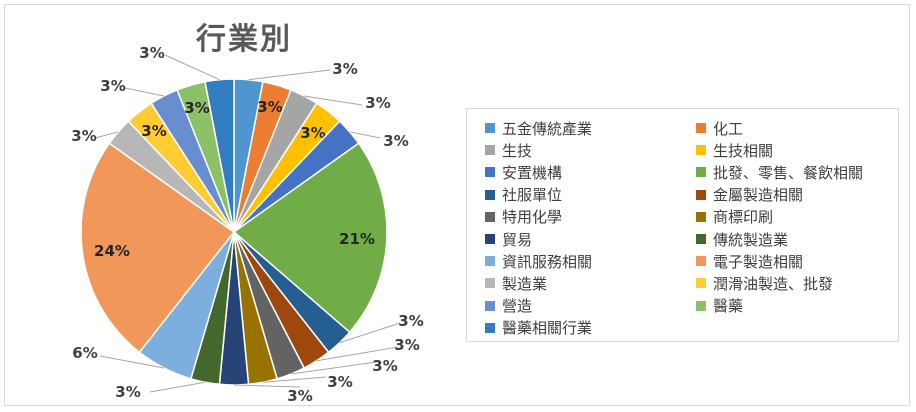 The height and width of the screenshot is (412, 916). Describe the element at coordinates (547, 328) in the screenshot. I see `legend-label: 醫藥相關行業` at that location.